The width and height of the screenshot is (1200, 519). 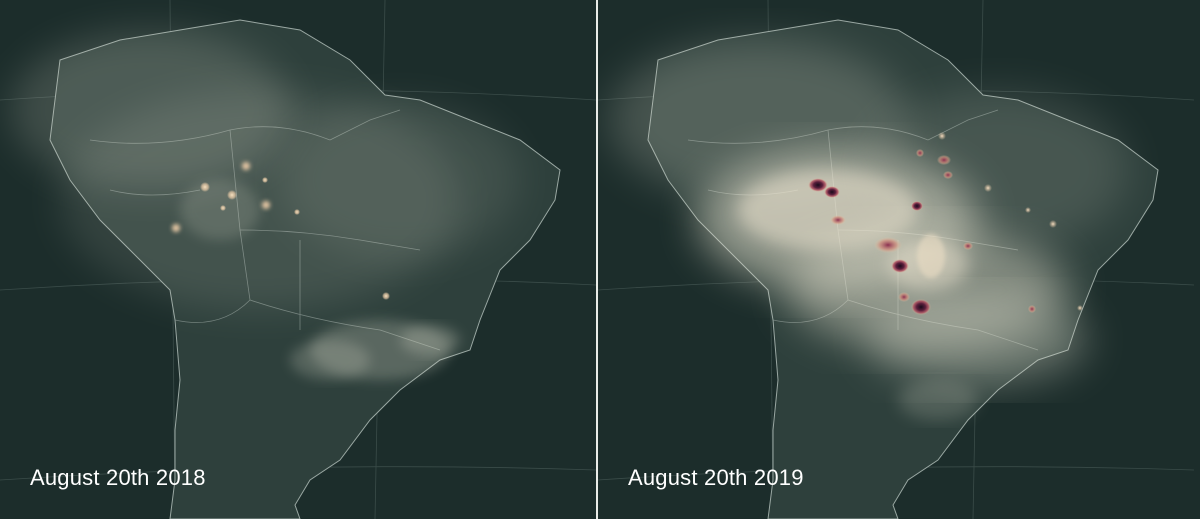 I want to click on date-label-2018: August 20th 2018, so click(x=118, y=477).